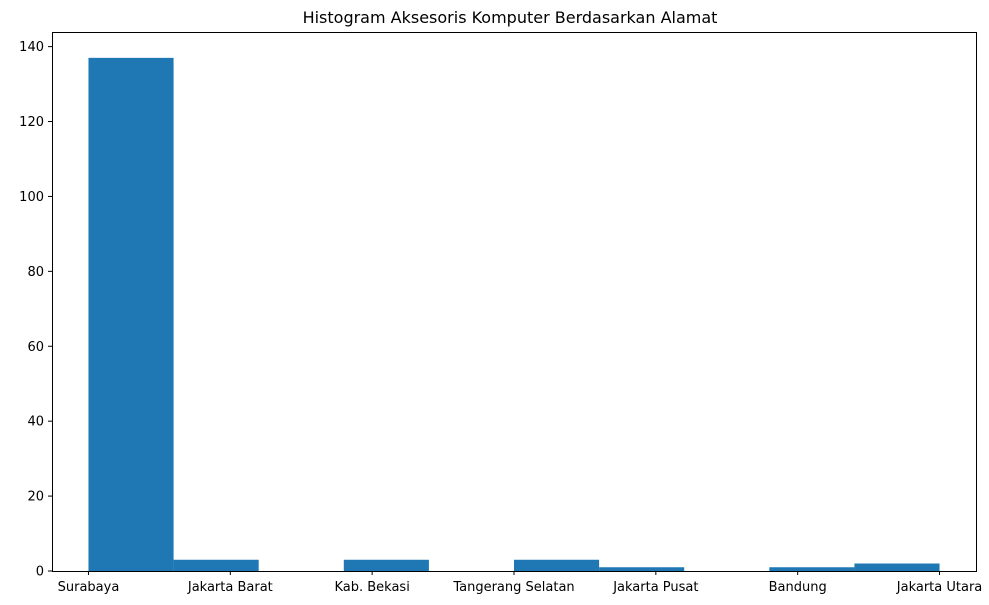 Image resolution: width=989 pixels, height=605 pixels. I want to click on y-tick-label-140: 140, so click(31, 47).